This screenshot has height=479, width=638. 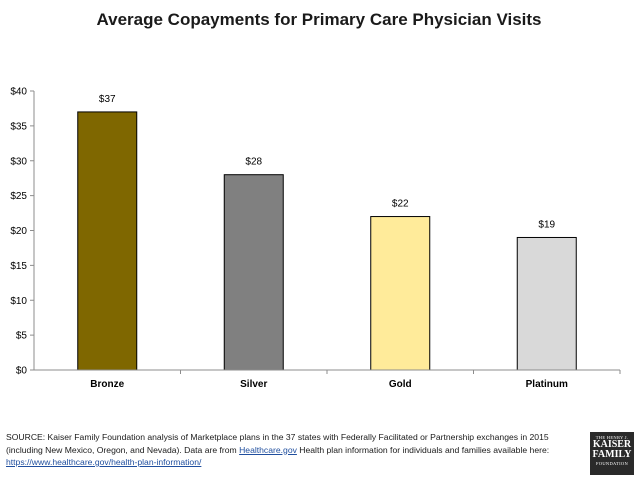 I want to click on kff-logo: THE HENRY J. KAISER FAMILY FOUNDATION, so click(x=612, y=453).